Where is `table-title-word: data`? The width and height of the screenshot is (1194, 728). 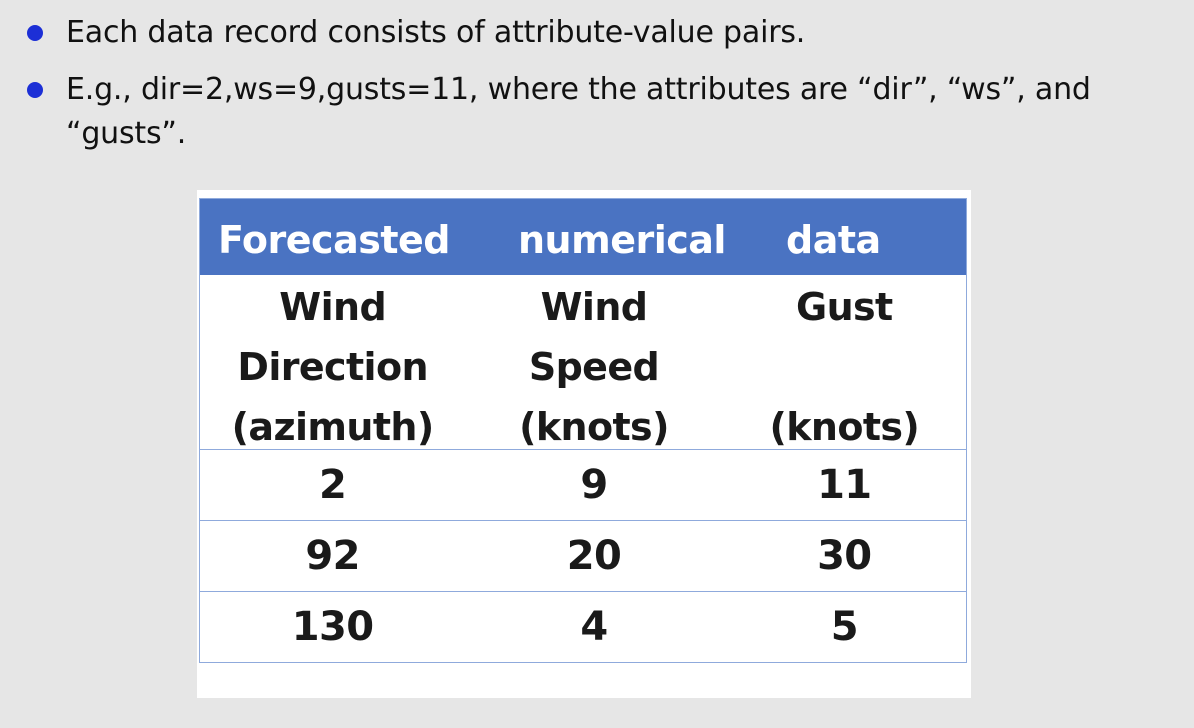
table-title-word: data is located at coordinates (833, 240).